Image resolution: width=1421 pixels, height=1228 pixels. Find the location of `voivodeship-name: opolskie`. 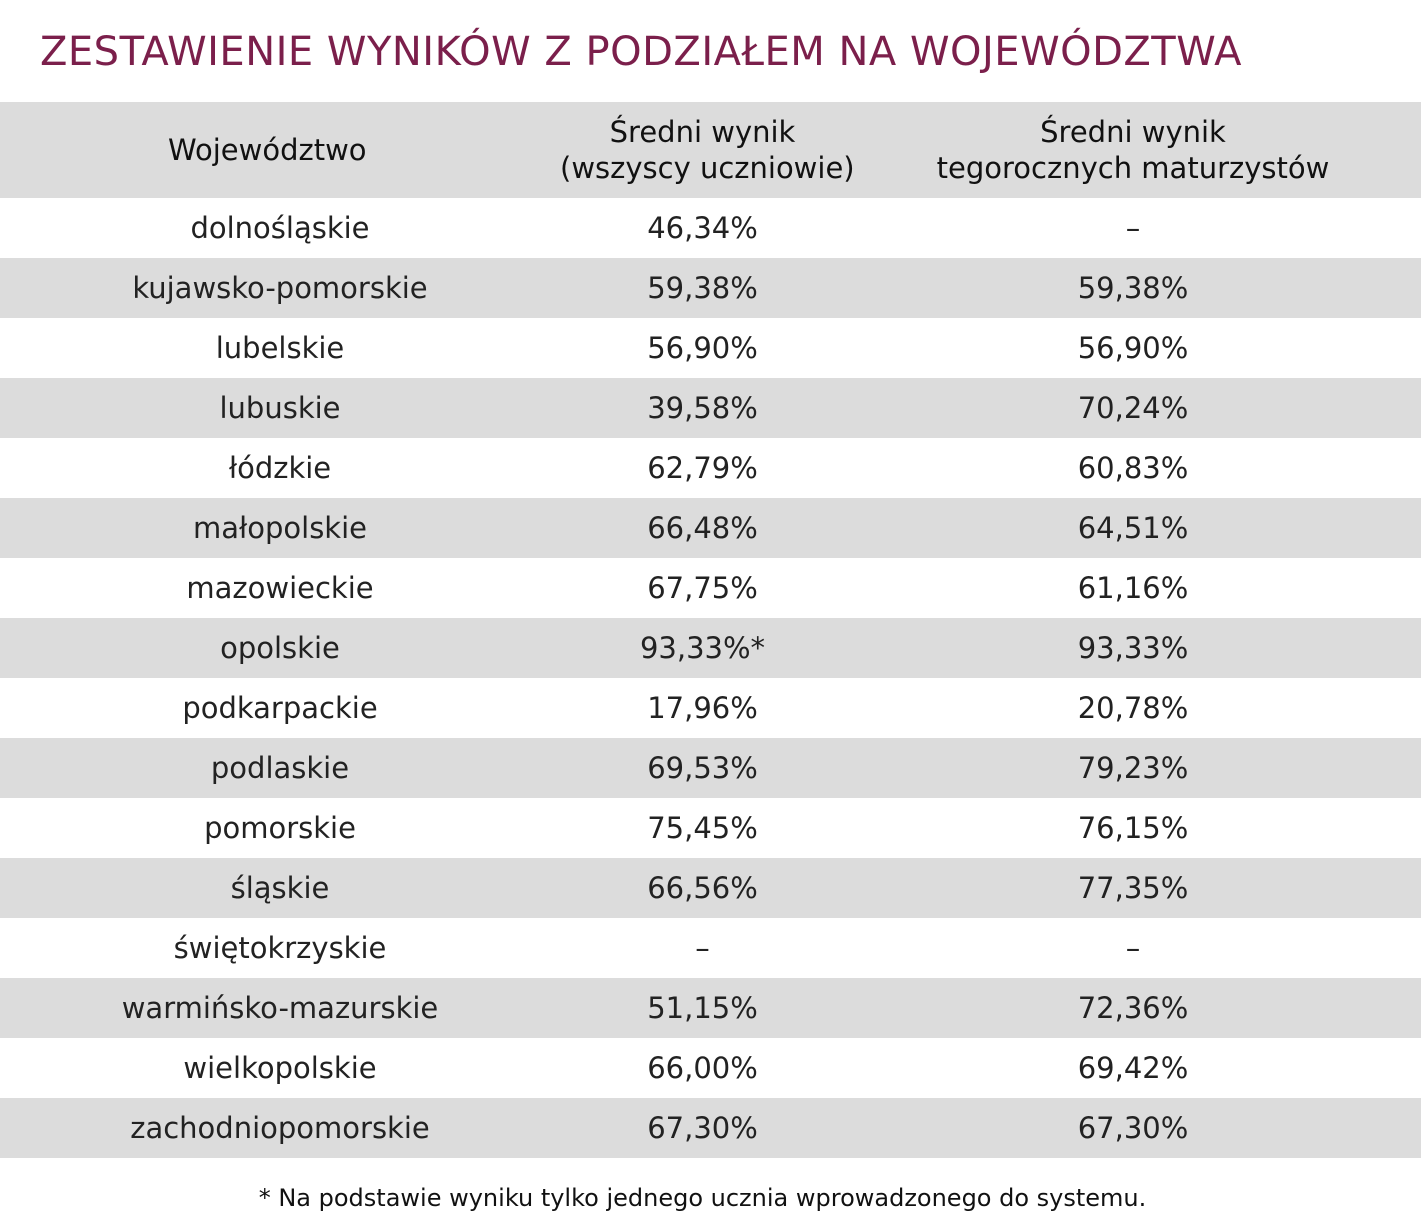

voivodeship-name: opolskie is located at coordinates (280, 648).